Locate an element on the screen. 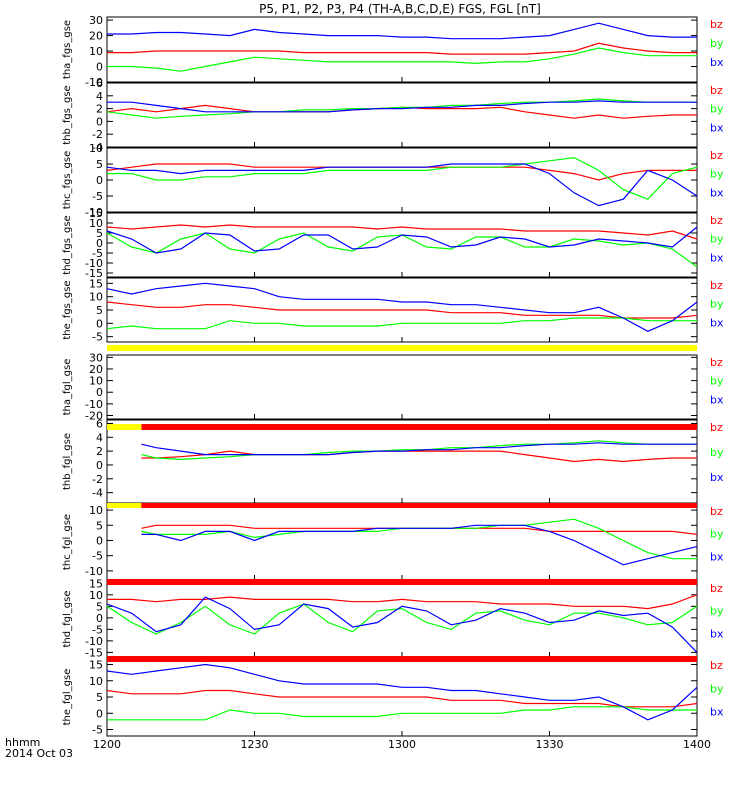 This screenshot has width=750, height=804. time-axis-label: hhmm is located at coordinates (22, 742).